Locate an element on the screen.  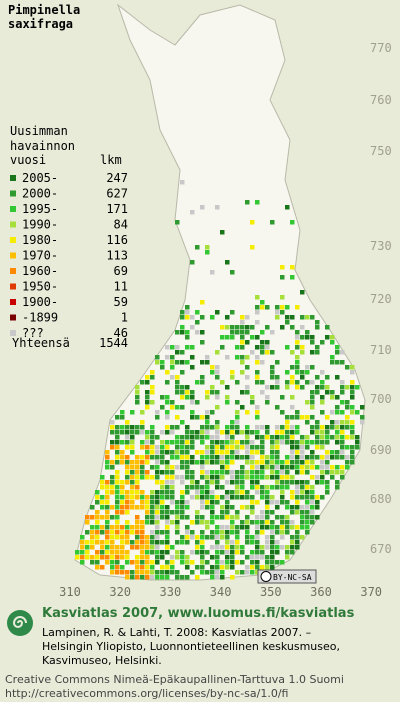
legend-swatch is located at coordinates (13, 286).